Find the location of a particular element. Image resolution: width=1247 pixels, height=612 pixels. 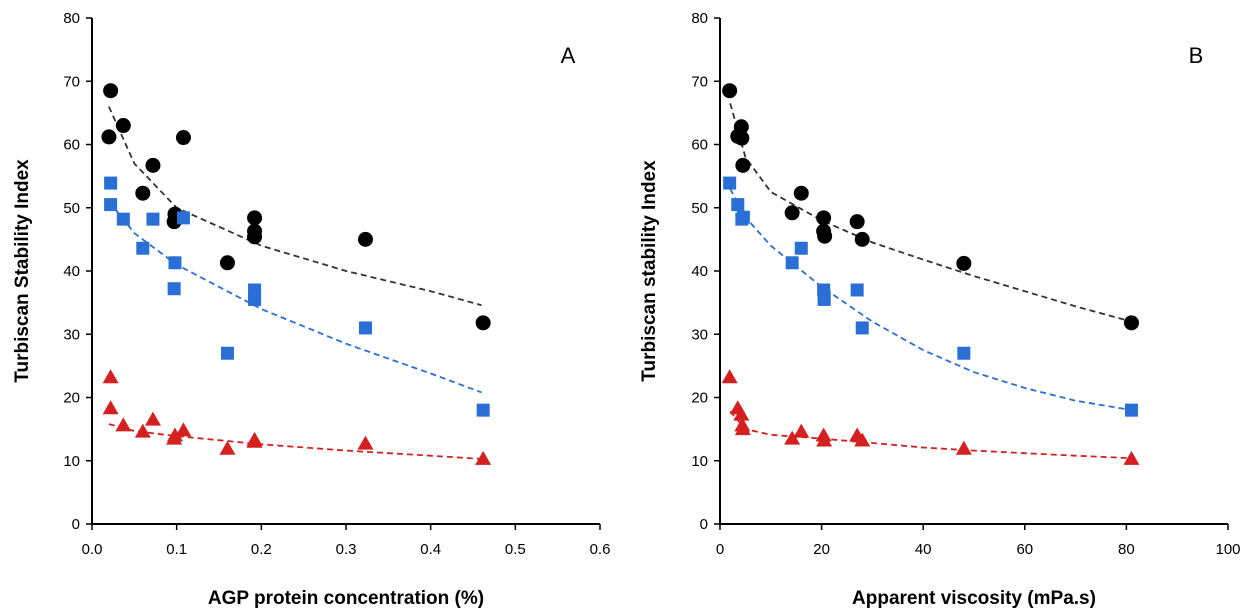

panel-b-y-tick-label: 50 is located at coordinates (699, 208).